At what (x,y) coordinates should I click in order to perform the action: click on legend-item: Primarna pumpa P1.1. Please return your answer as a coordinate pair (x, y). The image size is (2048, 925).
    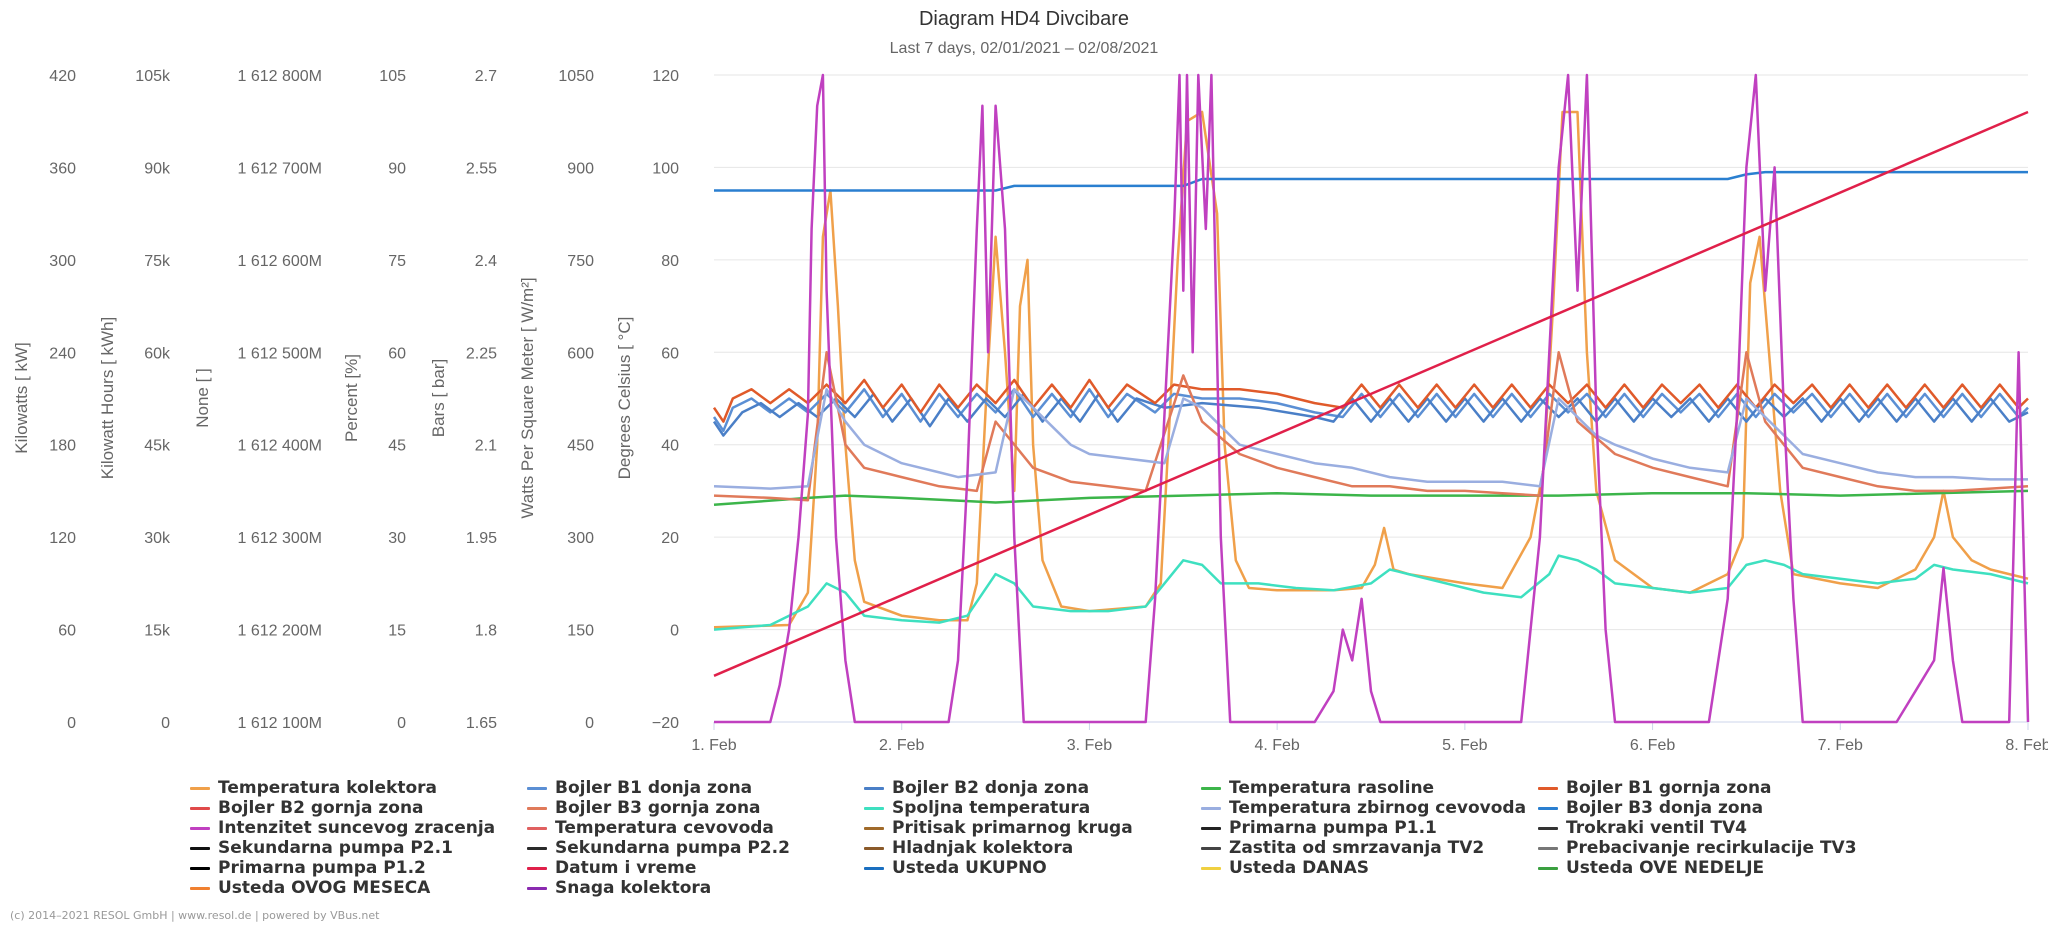
    Looking at the image, I should click on (1369, 828).